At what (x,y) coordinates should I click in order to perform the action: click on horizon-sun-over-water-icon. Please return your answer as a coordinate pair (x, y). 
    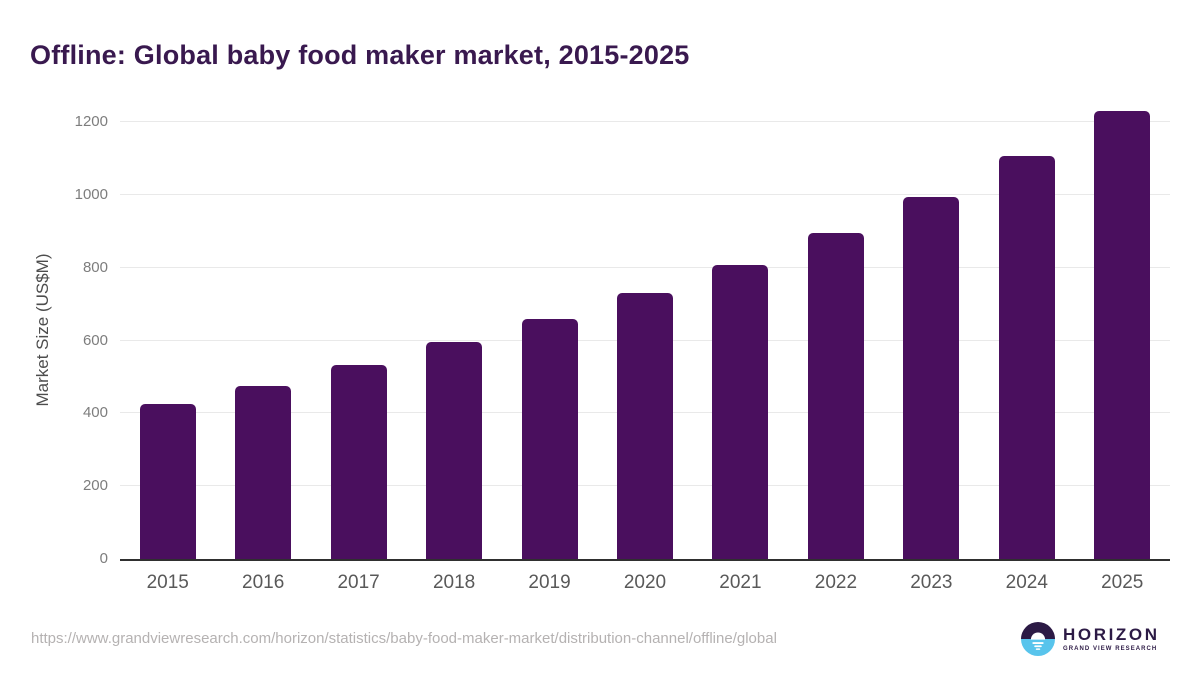
    Looking at the image, I should click on (1038, 639).